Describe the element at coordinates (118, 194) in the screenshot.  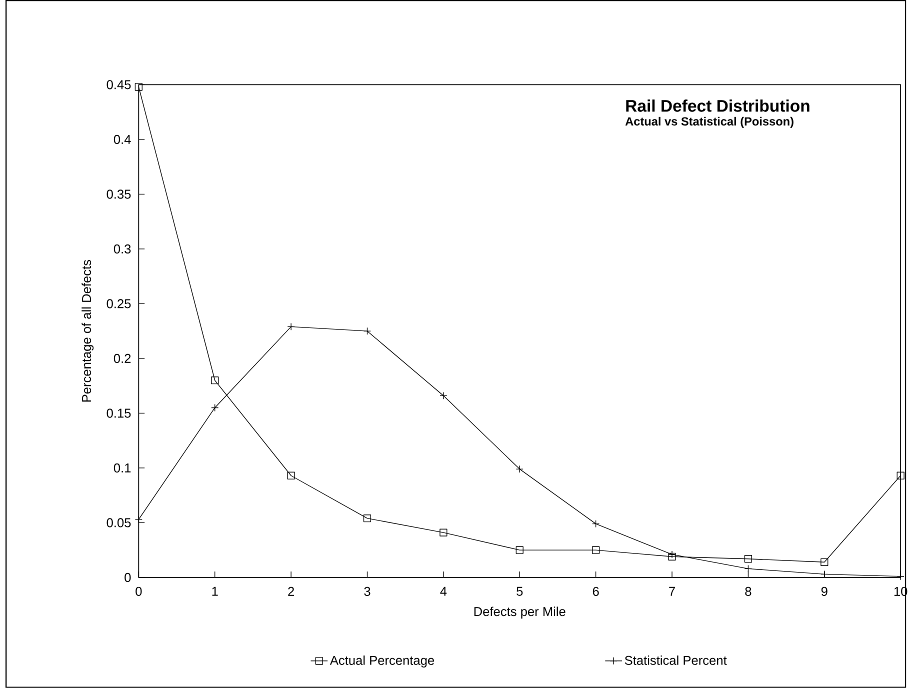
I see `y-tick-label: 0.35` at that location.